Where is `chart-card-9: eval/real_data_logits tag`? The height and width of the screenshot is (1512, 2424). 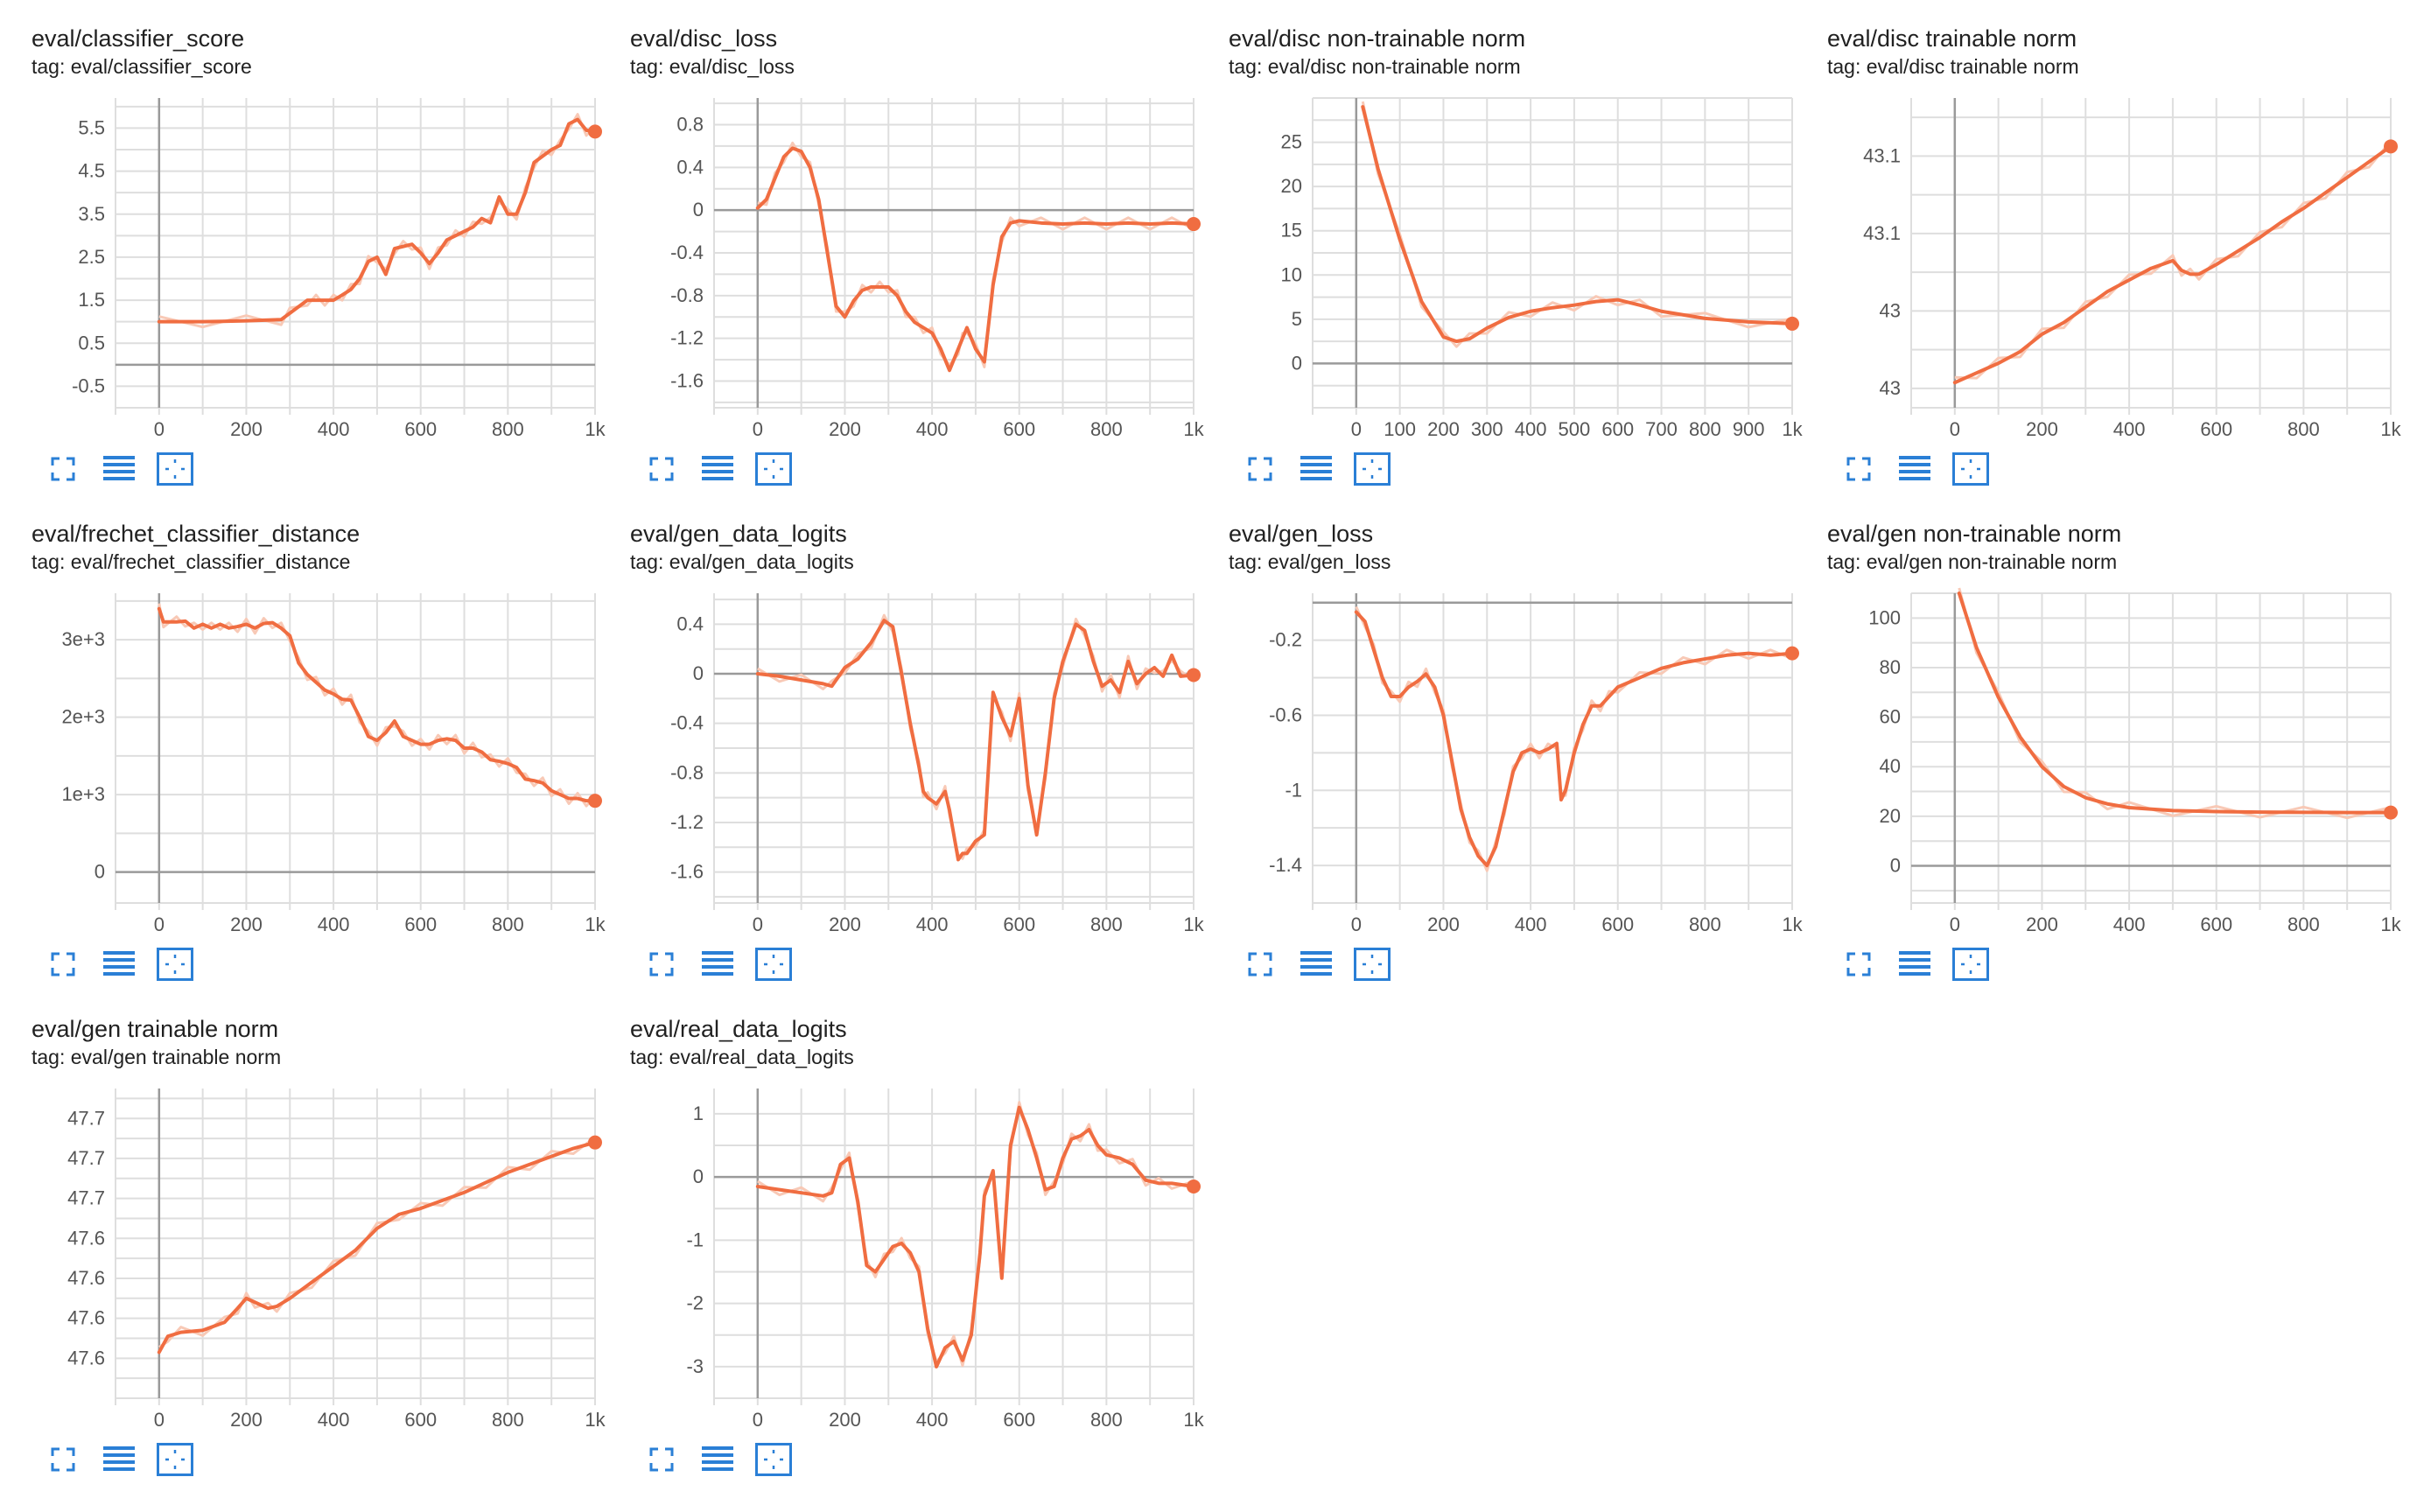 chart-card-9: eval/real_data_logits tag is located at coordinates (902, 1235).